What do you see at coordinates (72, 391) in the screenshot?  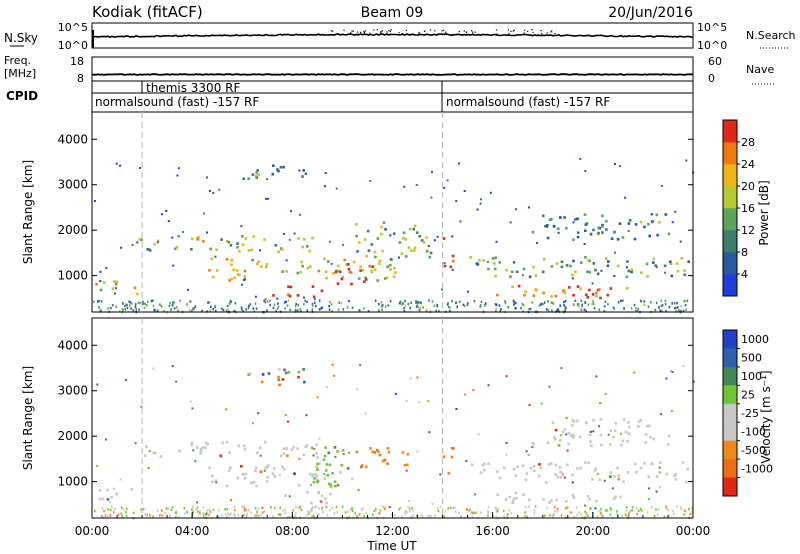 I see `y-tick-label: 3000` at bounding box center [72, 391].